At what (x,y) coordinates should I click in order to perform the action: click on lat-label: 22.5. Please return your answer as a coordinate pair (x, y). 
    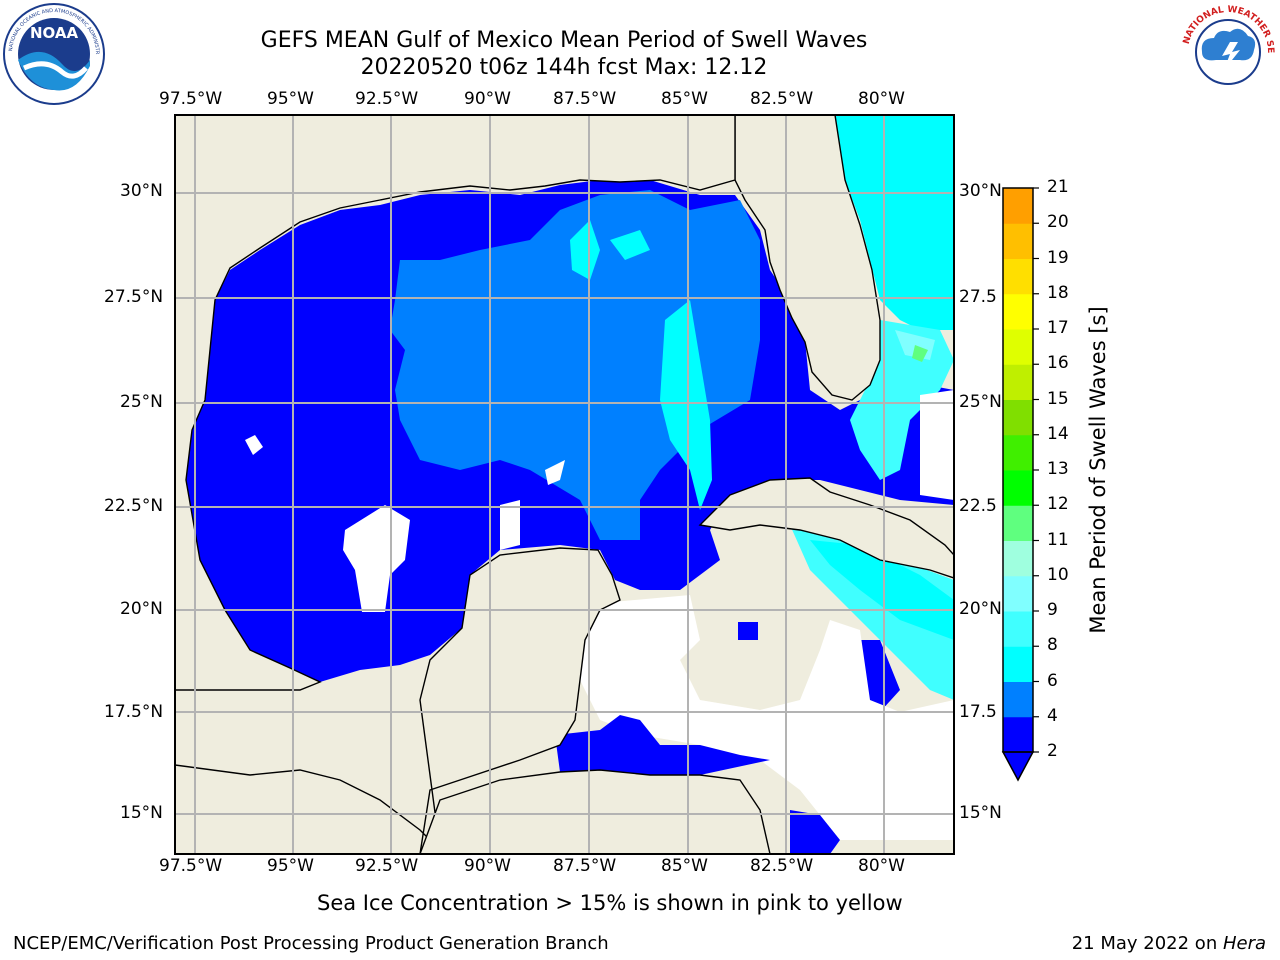
    Looking at the image, I should click on (978, 506).